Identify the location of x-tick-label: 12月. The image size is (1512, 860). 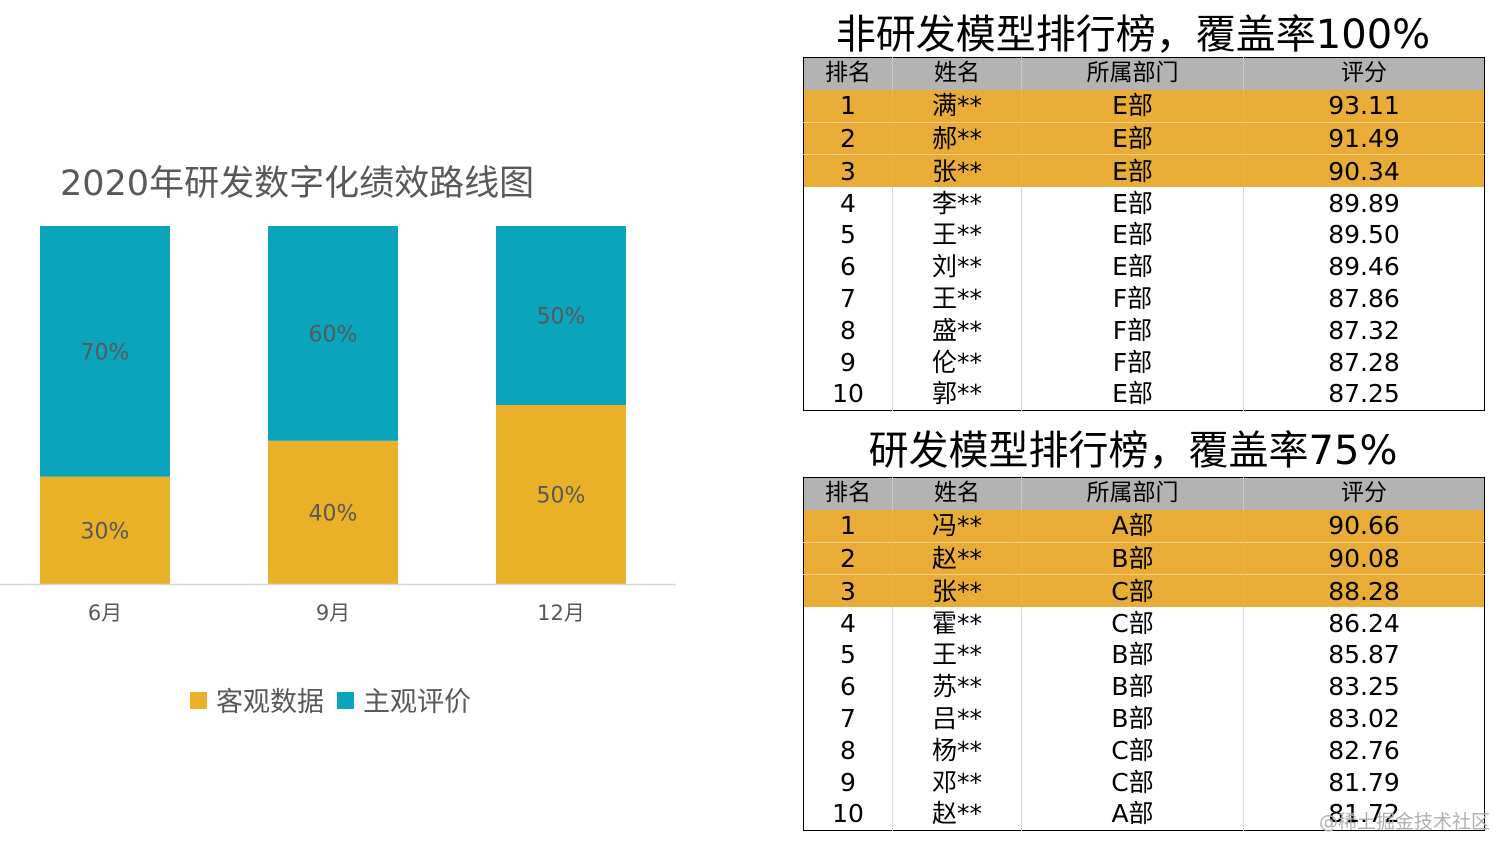
(561, 613).